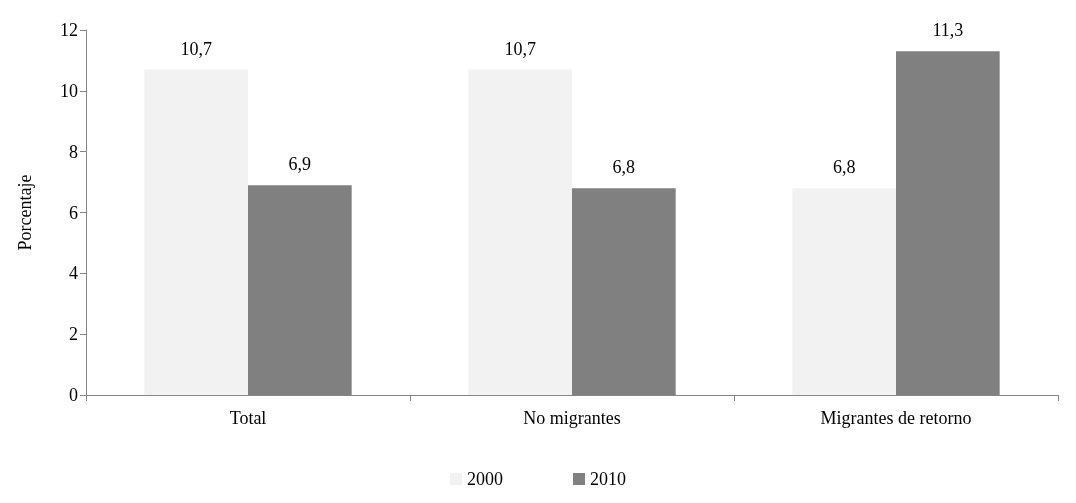  What do you see at coordinates (73, 334) in the screenshot?
I see `y-tick-label: 2` at bounding box center [73, 334].